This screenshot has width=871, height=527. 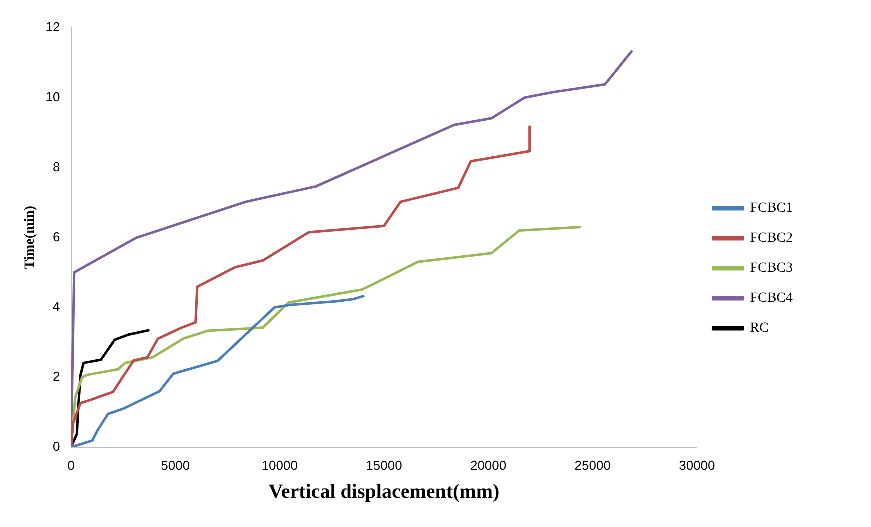 I want to click on x-tick-label: 25000, so click(x=592, y=465).